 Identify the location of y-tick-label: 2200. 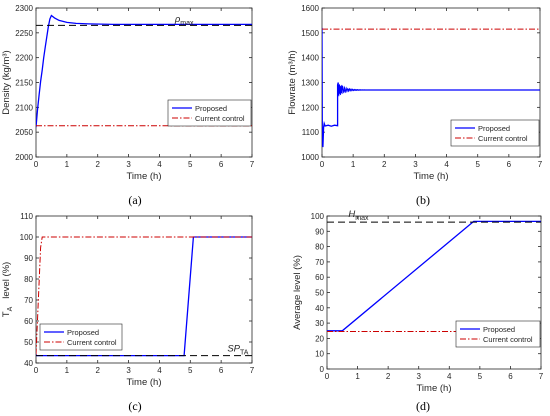
(24, 58).